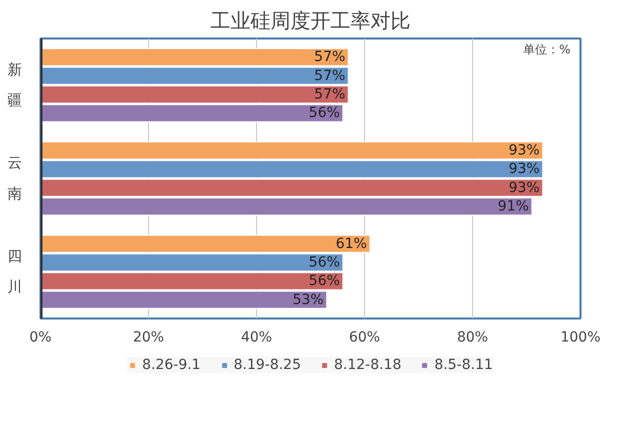 This screenshot has width=622, height=435. Describe the element at coordinates (308, 300) in the screenshot. I see `data-label: 53%` at that location.